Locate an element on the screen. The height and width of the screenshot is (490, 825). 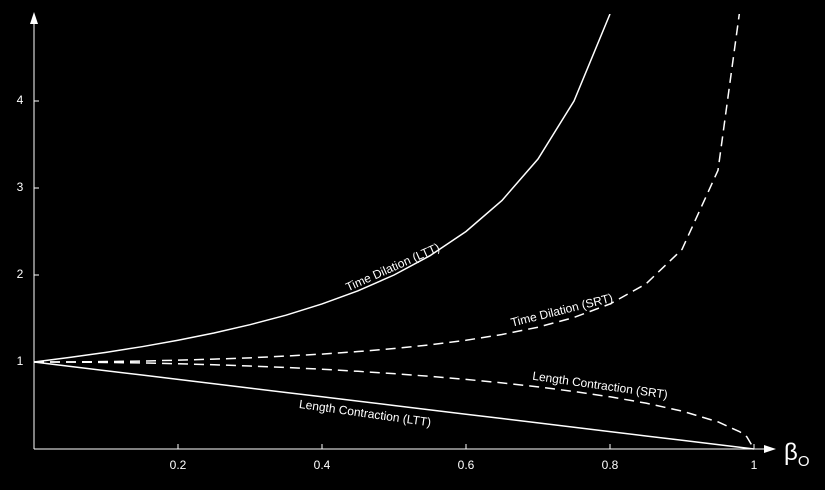
x-tick-label: 0.2 is located at coordinates (178, 465).